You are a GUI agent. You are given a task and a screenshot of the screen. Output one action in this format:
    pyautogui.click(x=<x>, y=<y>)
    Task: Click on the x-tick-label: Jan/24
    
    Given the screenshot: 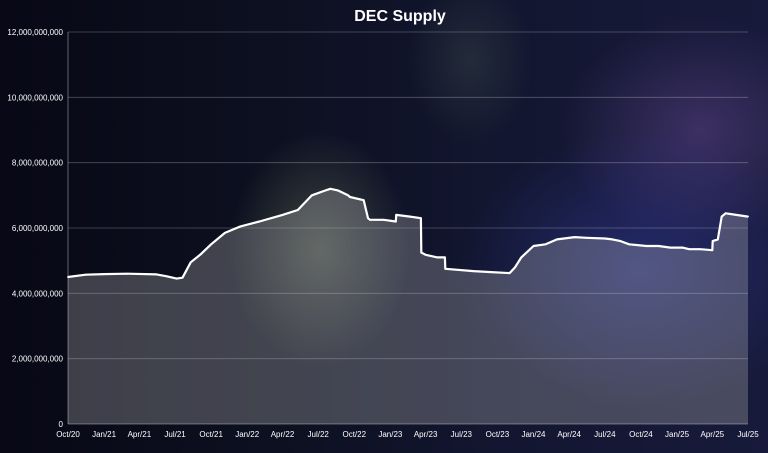 What is the action you would take?
    pyautogui.click(x=533, y=434)
    